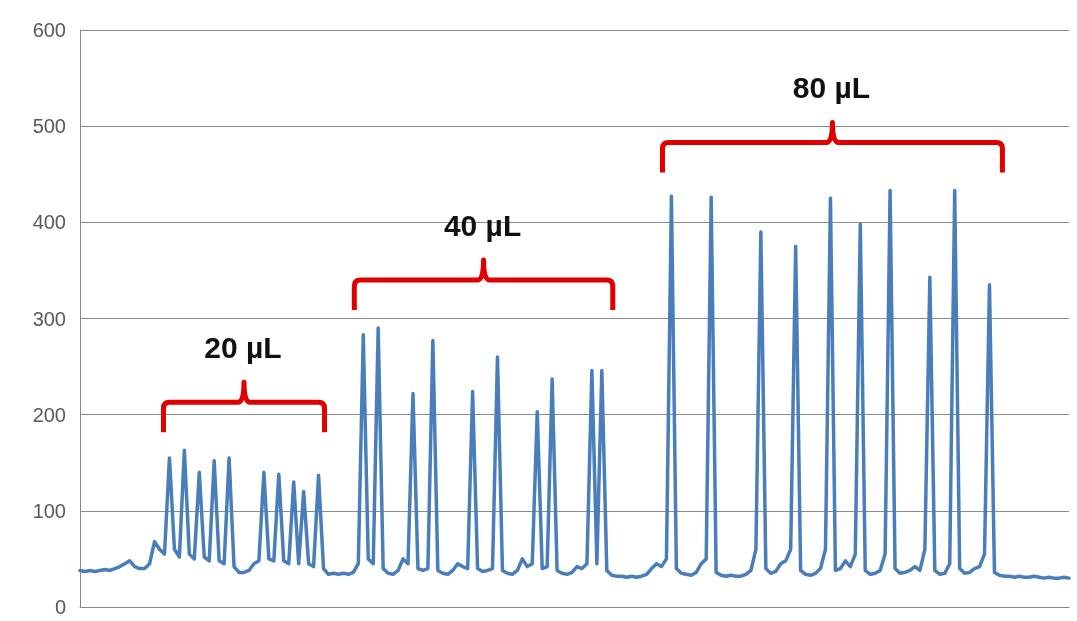 The image size is (1077, 621). I want to click on y-tick-label: 600, so click(49, 30).